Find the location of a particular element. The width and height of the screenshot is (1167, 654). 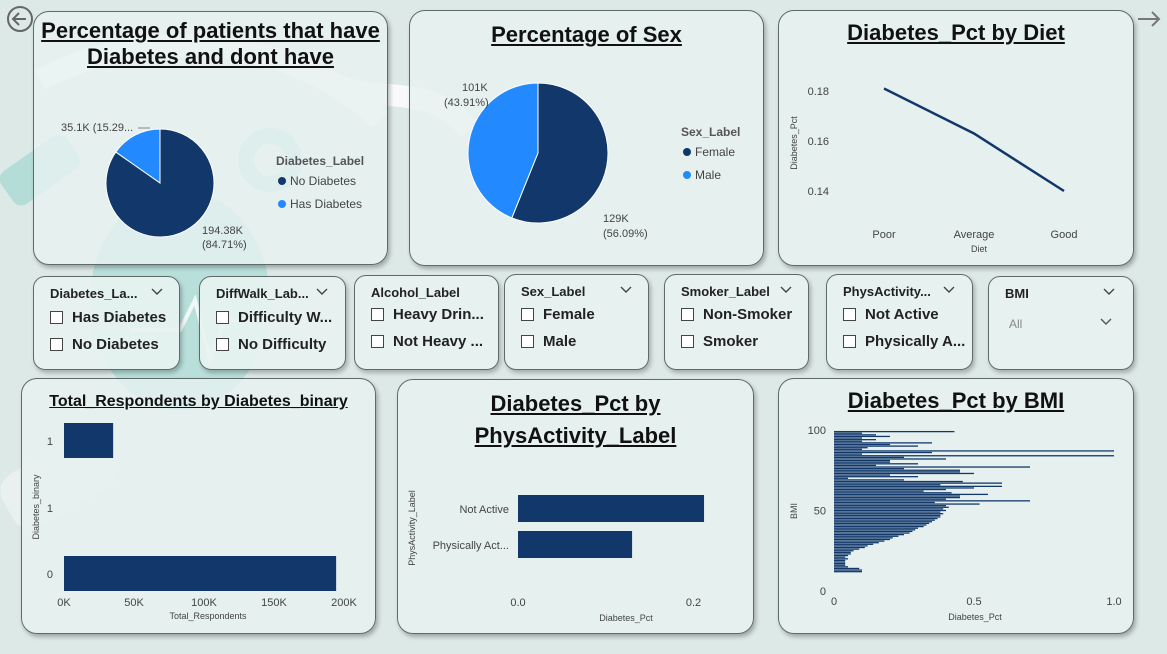

slicer-option: Smoker is located at coordinates (719, 341).